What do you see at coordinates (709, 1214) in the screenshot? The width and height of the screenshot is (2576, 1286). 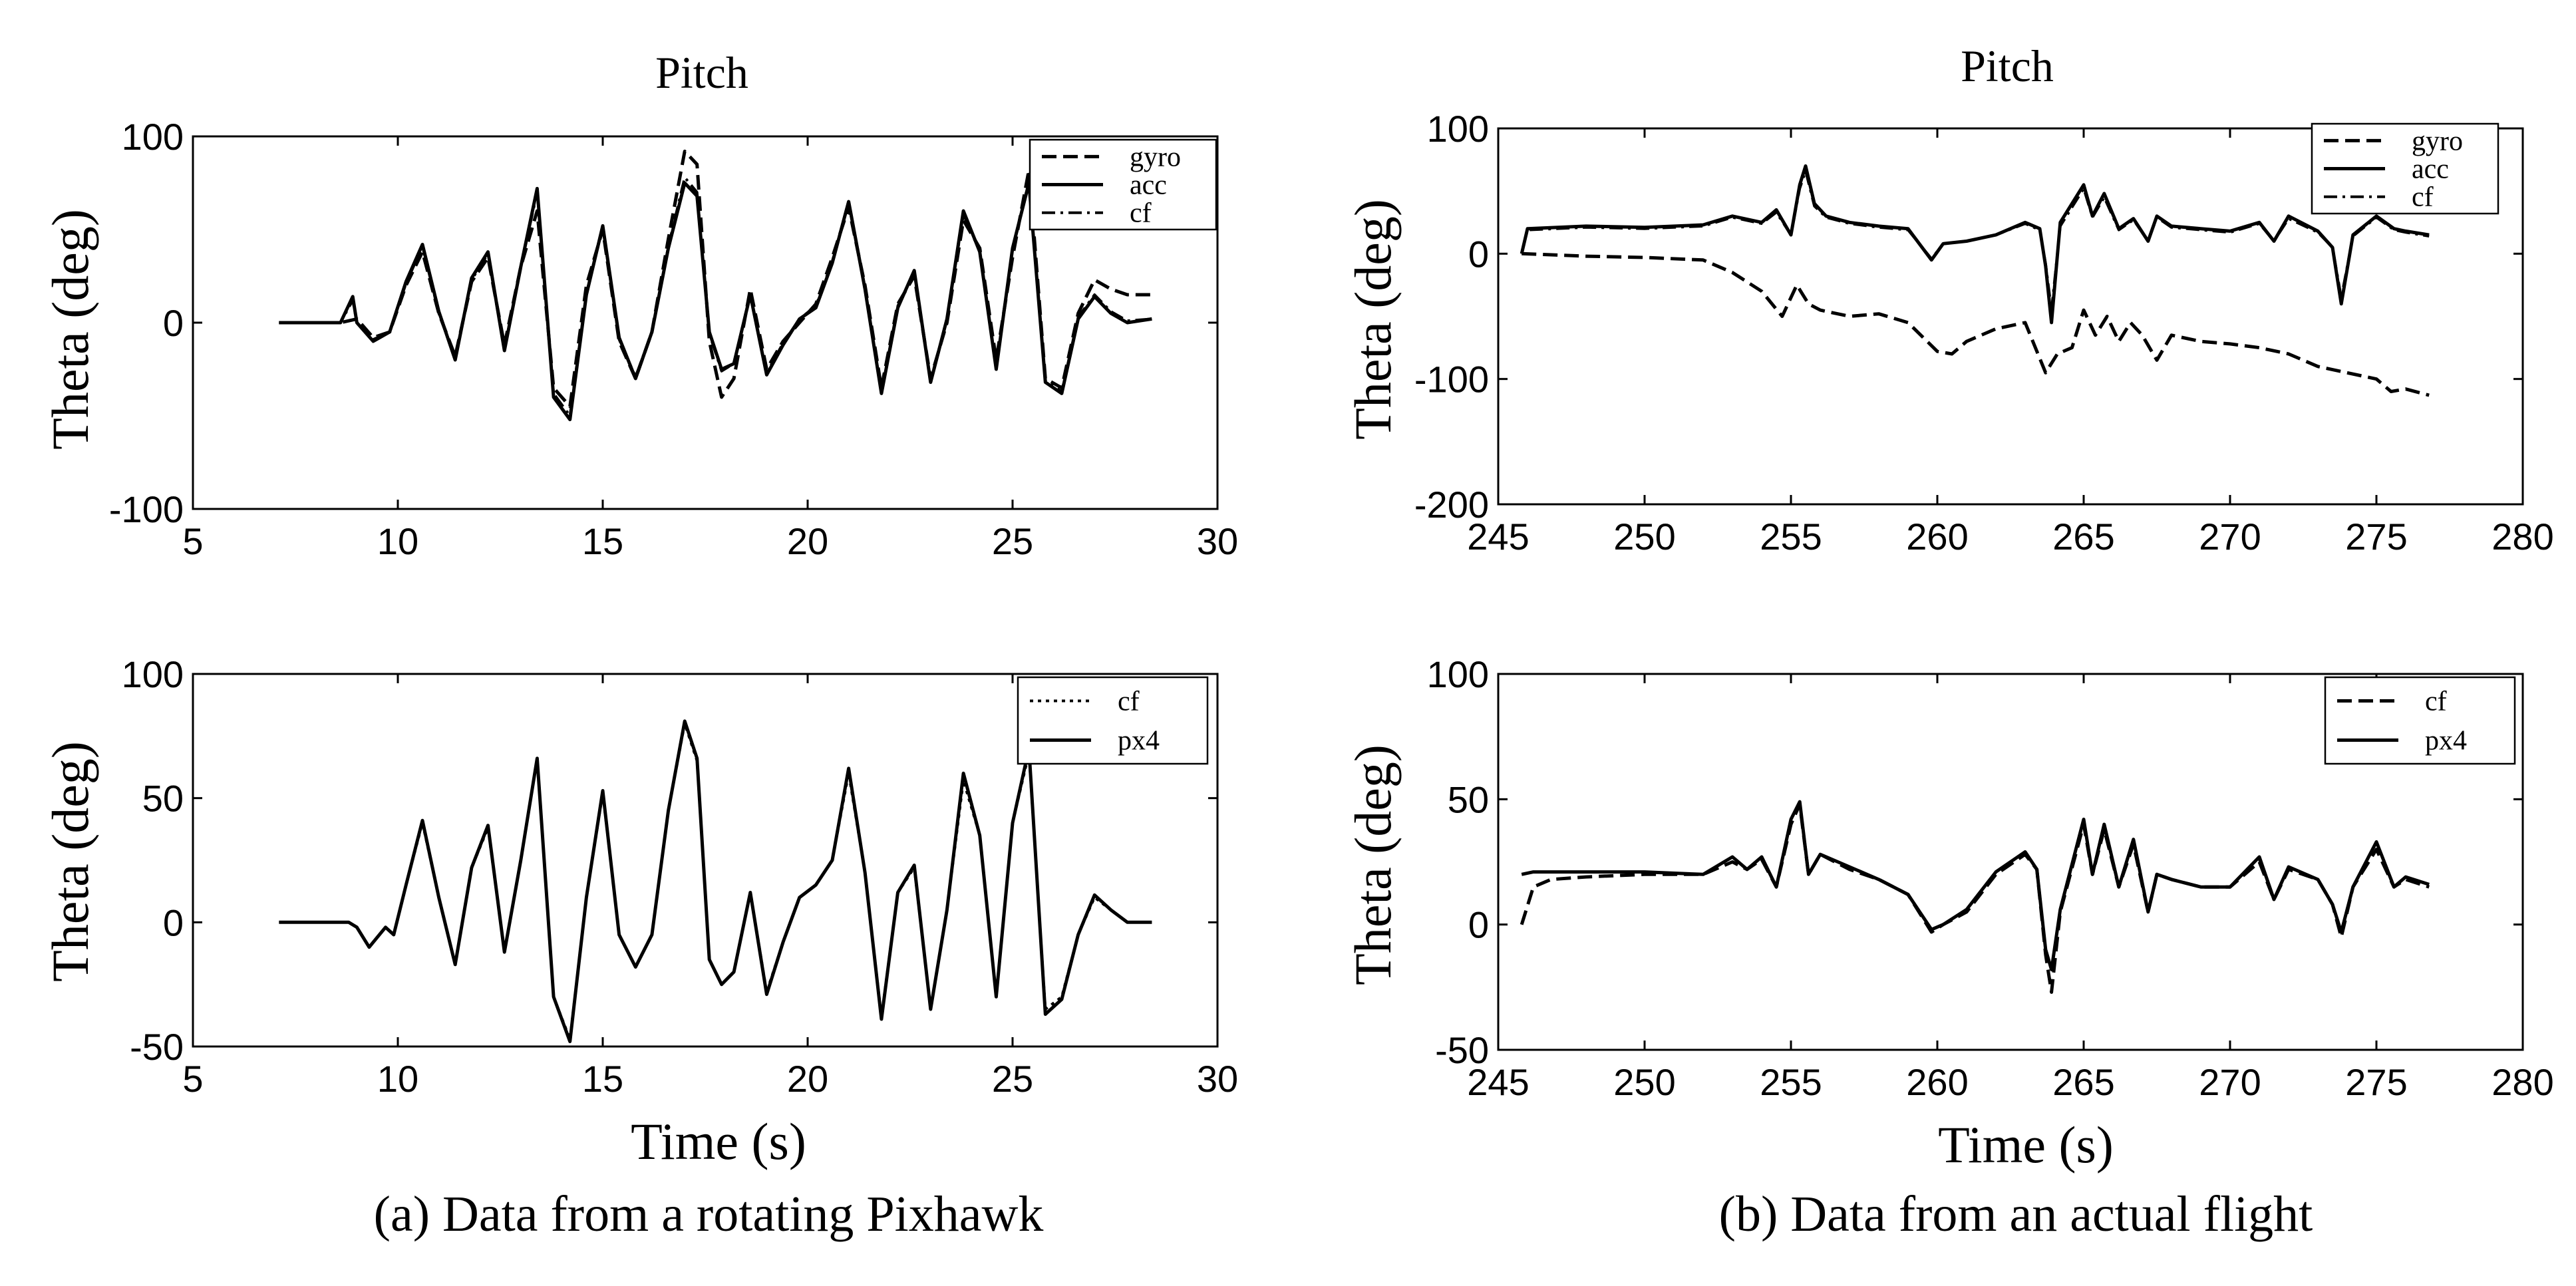 I see `caption-left: (a) Data from a rotating Pixhawk` at bounding box center [709, 1214].